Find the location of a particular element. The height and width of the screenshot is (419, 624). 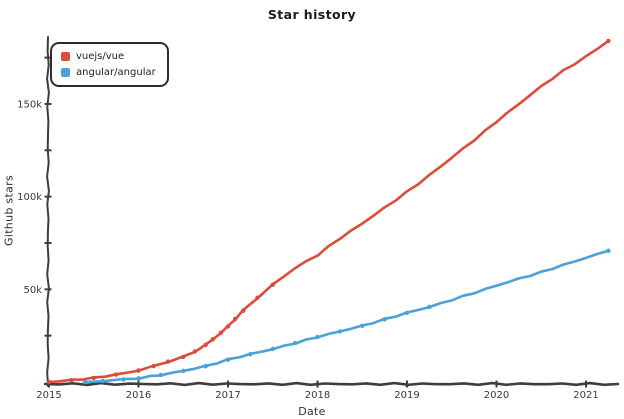

x-axis-tick-label: 2016 is located at coordinates (138, 395).